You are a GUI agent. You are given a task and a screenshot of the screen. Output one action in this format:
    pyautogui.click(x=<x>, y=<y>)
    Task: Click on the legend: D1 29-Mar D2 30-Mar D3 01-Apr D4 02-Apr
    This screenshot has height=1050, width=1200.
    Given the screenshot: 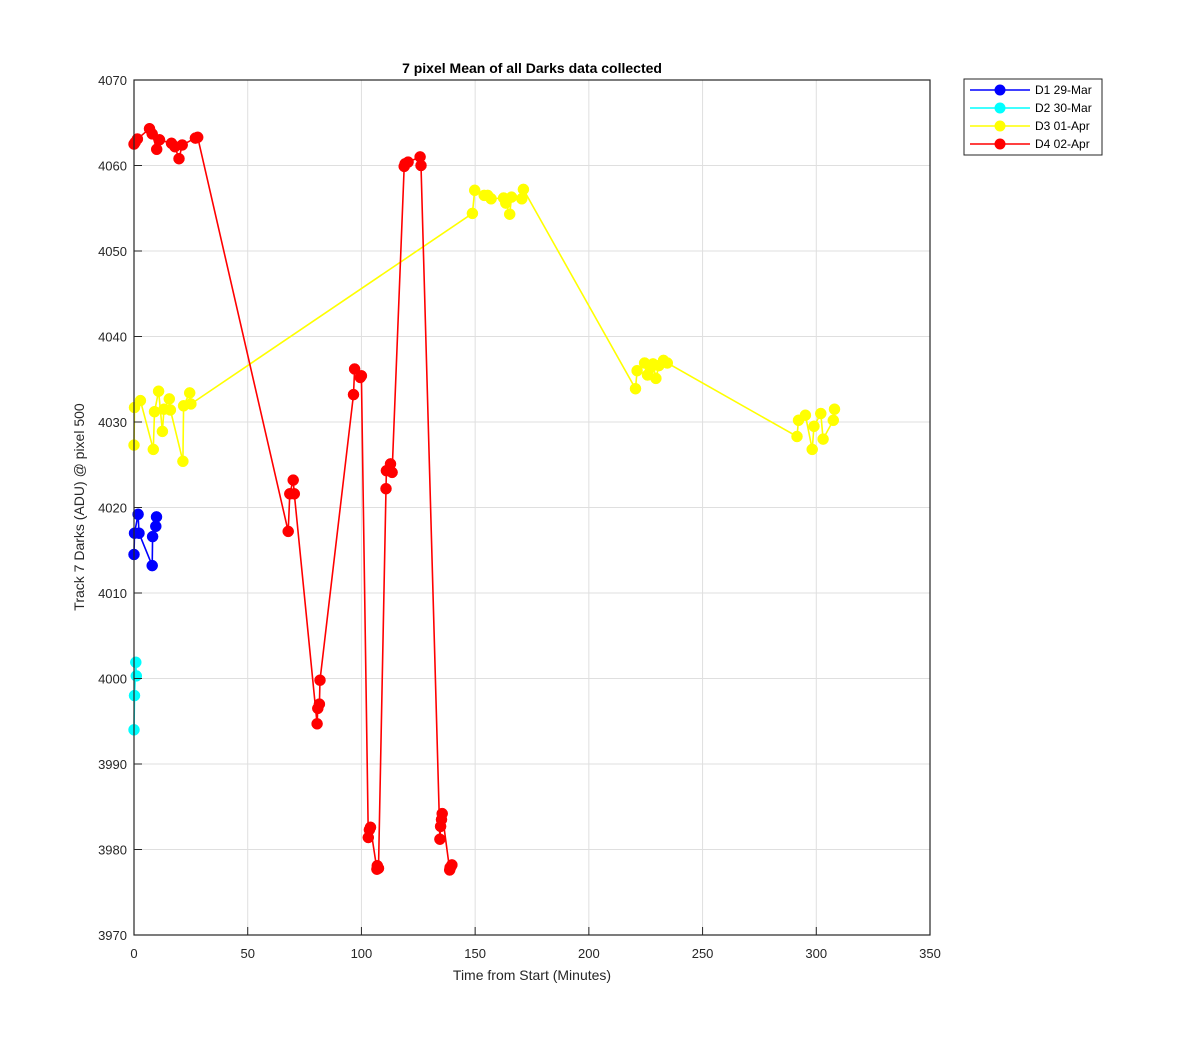 What is the action you would take?
    pyautogui.click(x=1033, y=117)
    